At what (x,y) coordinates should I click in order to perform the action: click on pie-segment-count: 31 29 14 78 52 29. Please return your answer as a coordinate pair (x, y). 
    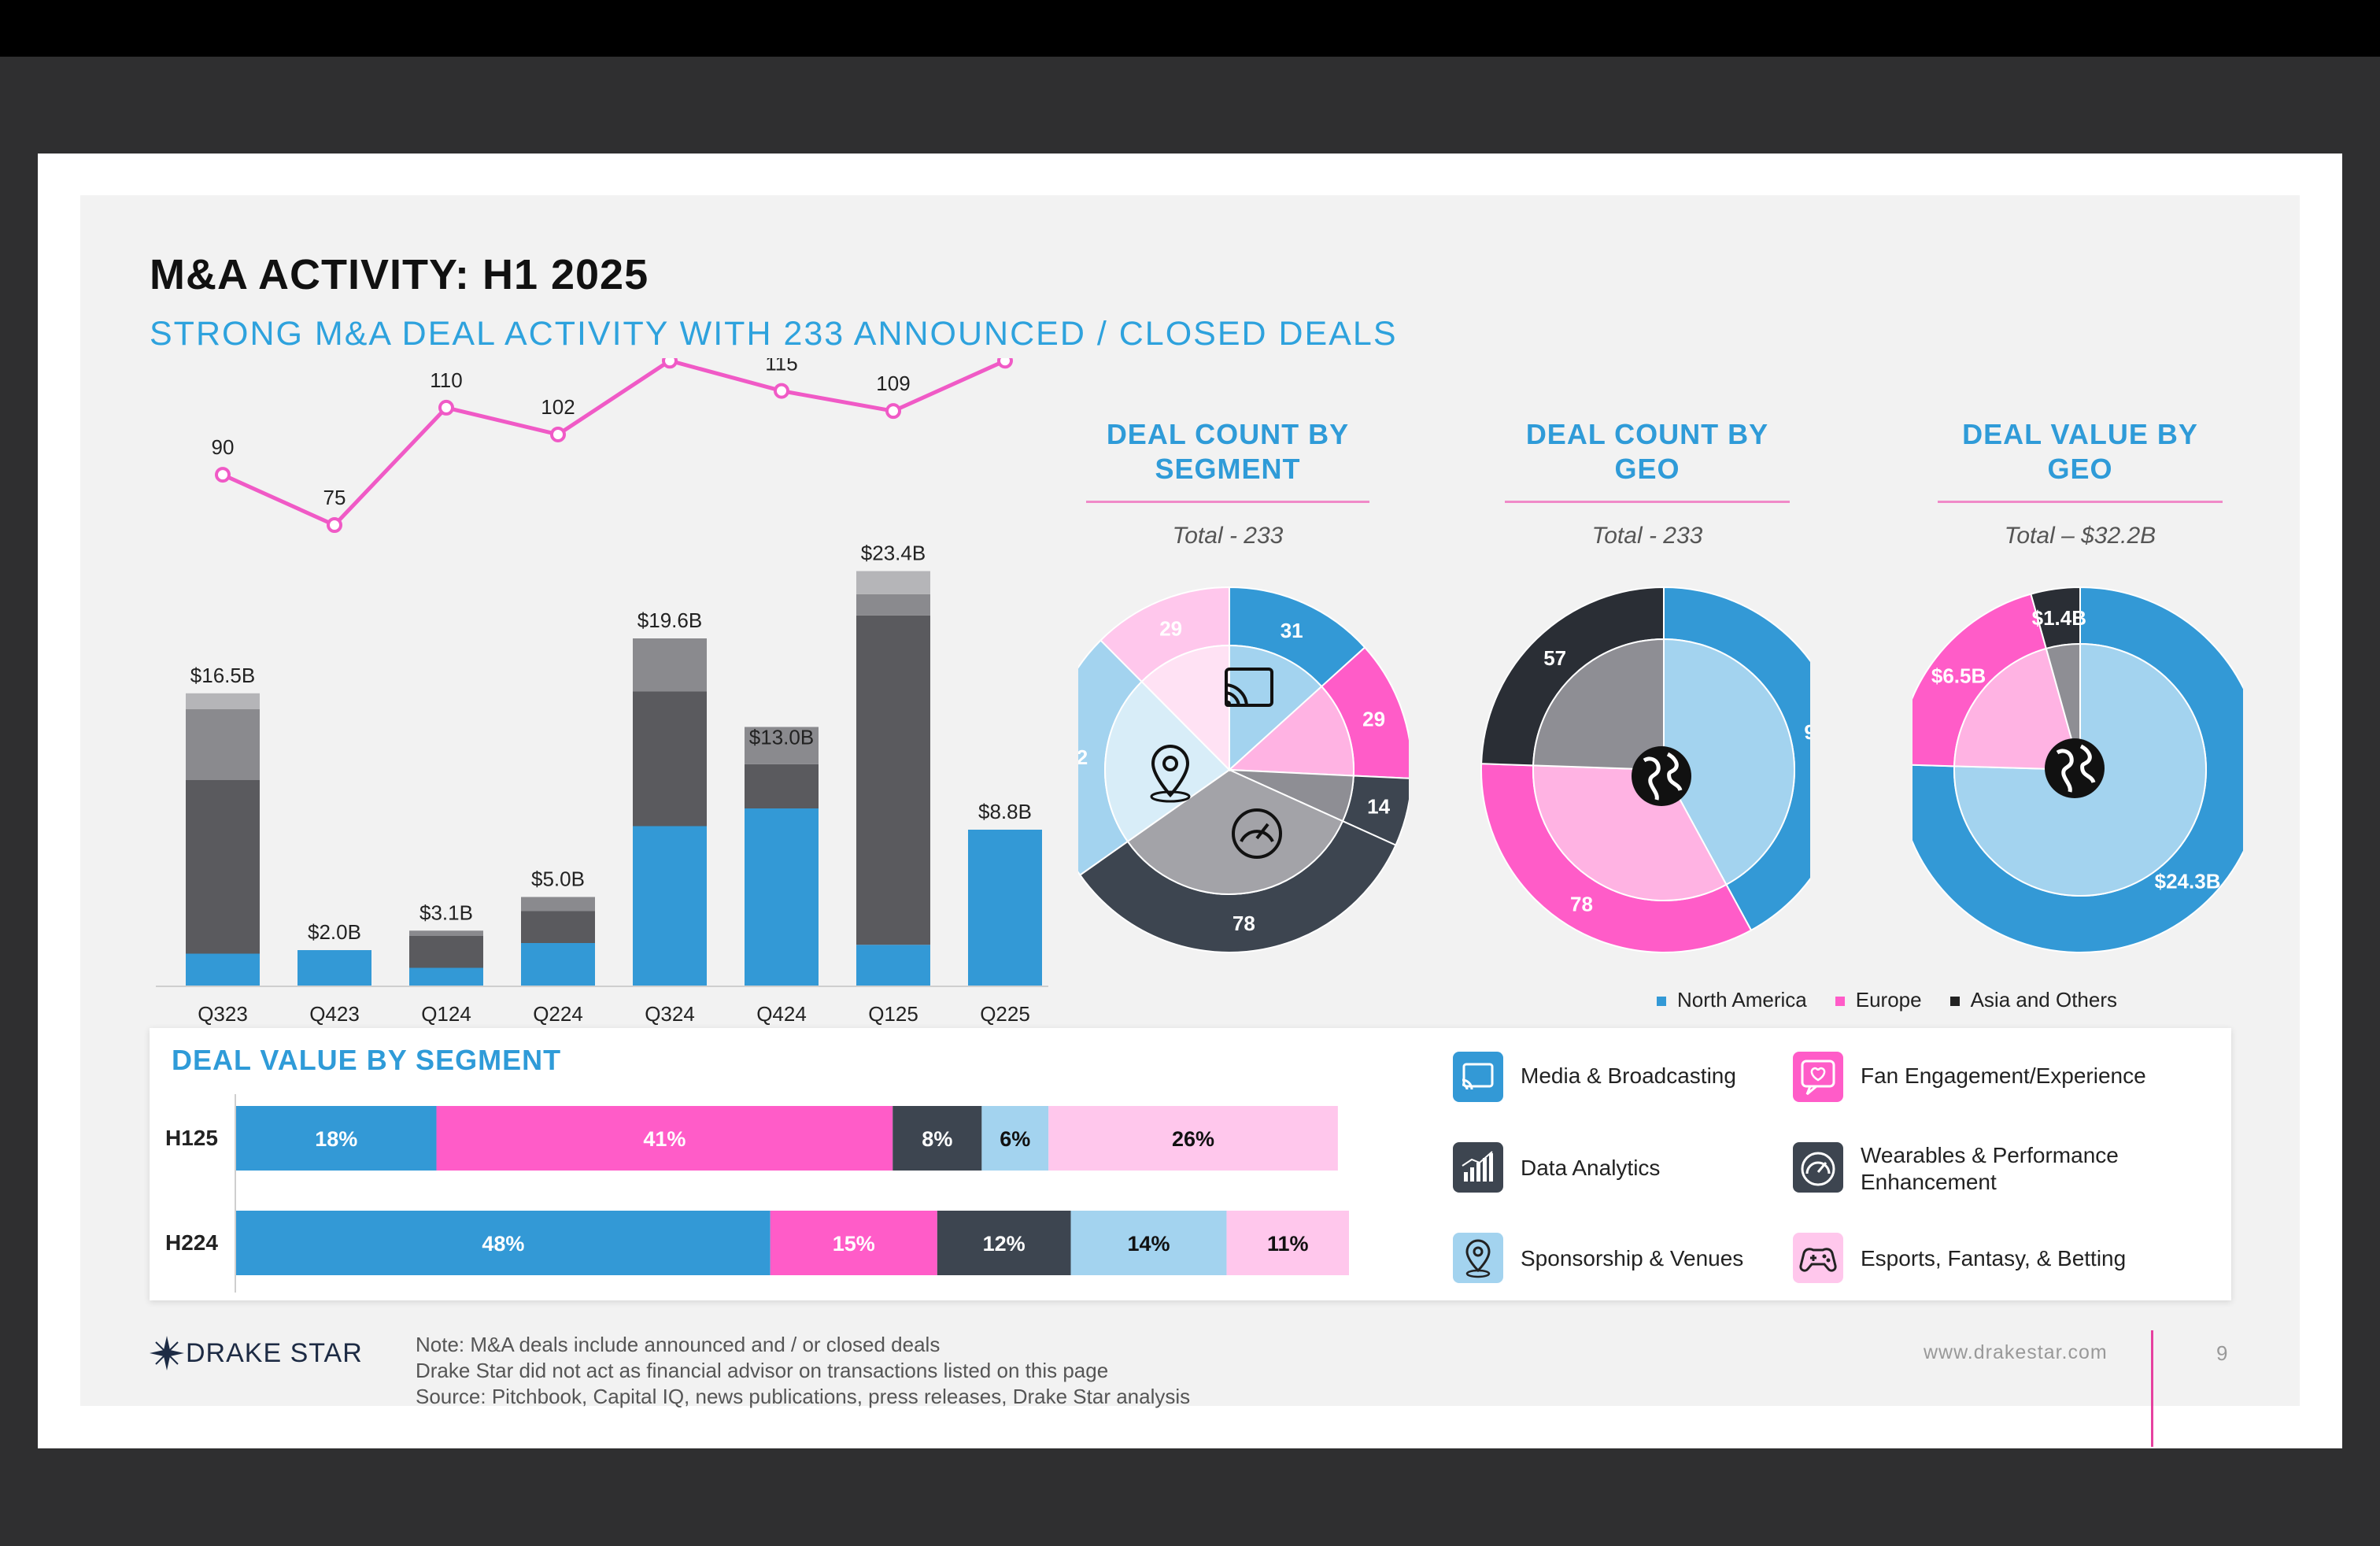
    Looking at the image, I should click on (1243, 769).